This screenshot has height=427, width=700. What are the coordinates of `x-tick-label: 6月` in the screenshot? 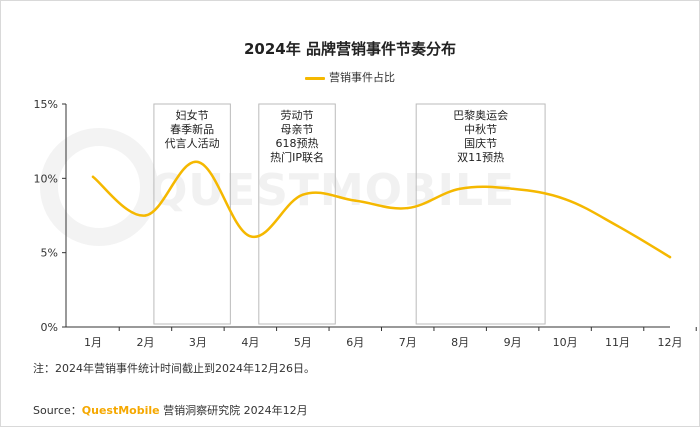 It's located at (355, 342).